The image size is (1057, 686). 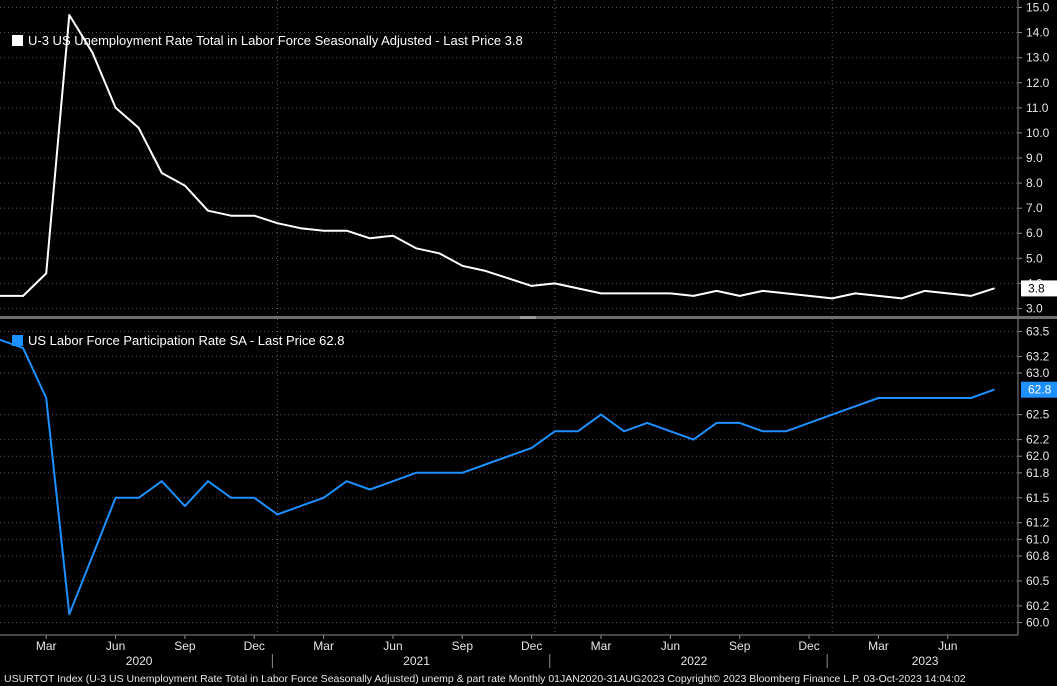 What do you see at coordinates (1038, 623) in the screenshot?
I see `y-tick-label: 60.0` at bounding box center [1038, 623].